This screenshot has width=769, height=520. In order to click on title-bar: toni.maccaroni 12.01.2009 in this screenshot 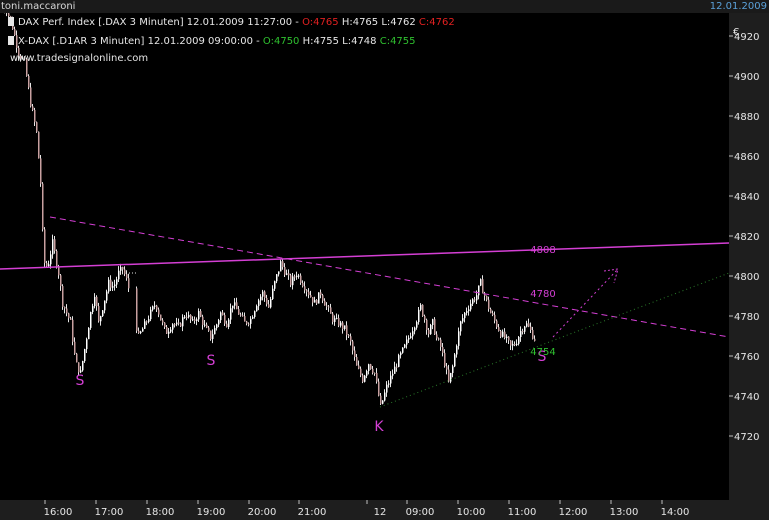, I will do `click(384, 6)`.